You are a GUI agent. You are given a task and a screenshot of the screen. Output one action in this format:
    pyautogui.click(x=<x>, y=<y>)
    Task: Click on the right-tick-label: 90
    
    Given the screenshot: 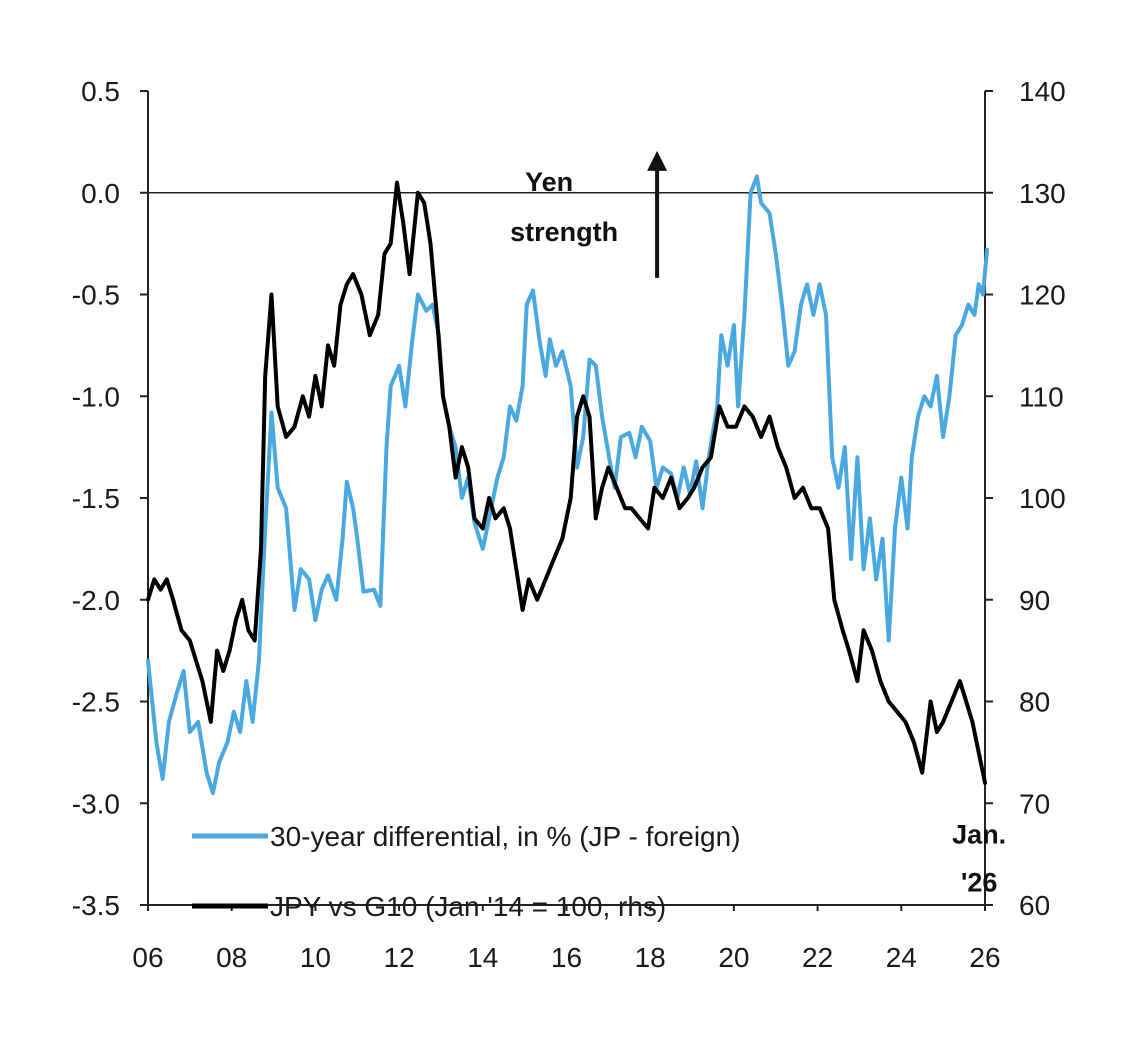 What is the action you would take?
    pyautogui.click(x=1034, y=600)
    